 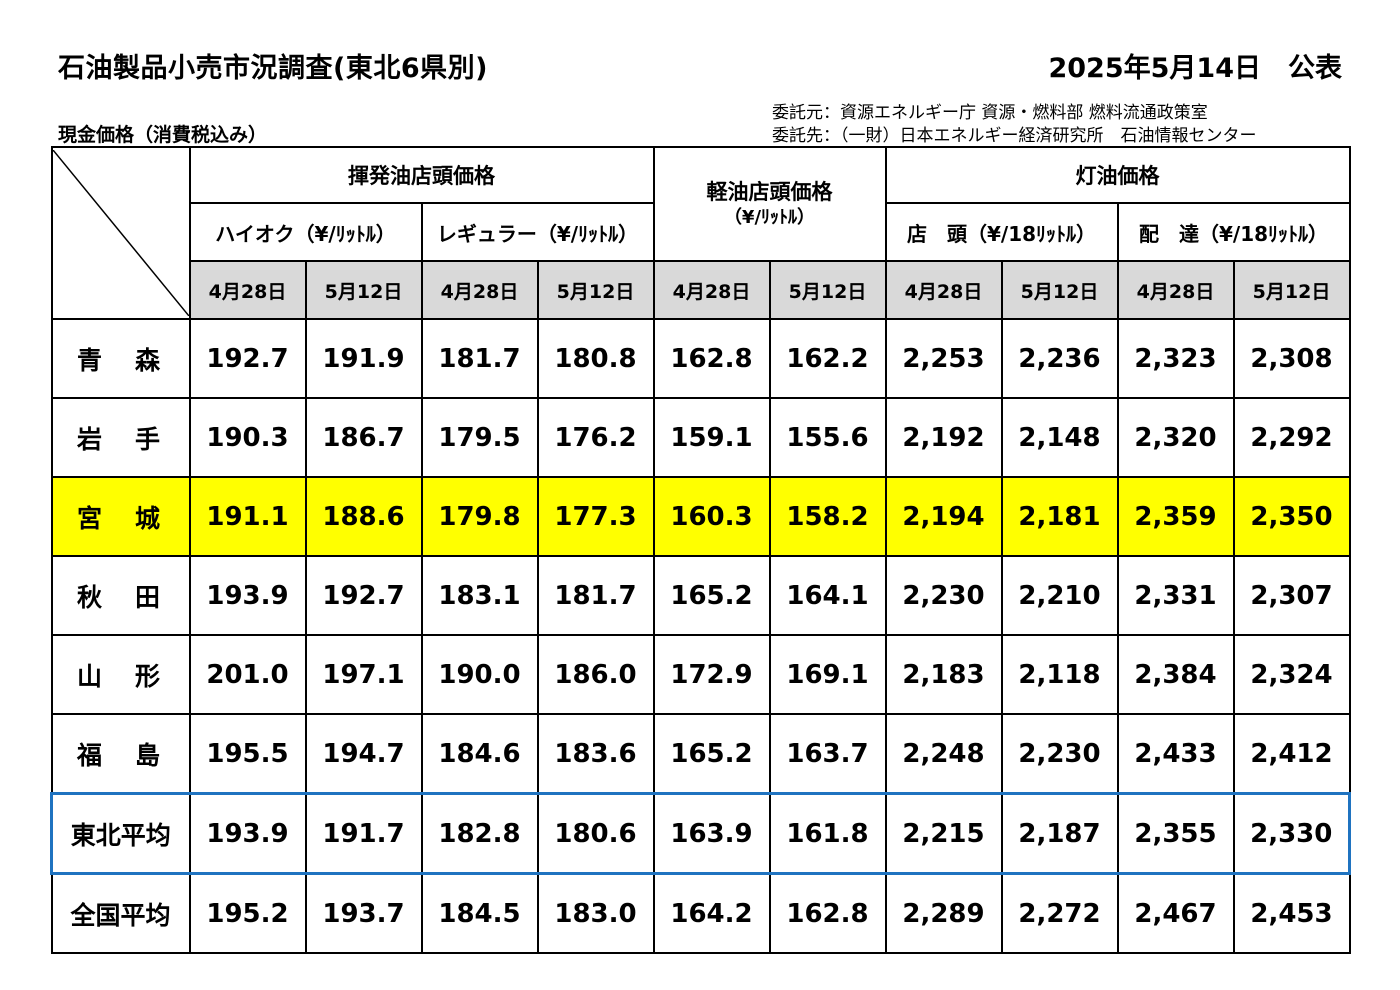 What do you see at coordinates (120, 833) in the screenshot?
I see `prefecture-name: 東北平均` at bounding box center [120, 833].